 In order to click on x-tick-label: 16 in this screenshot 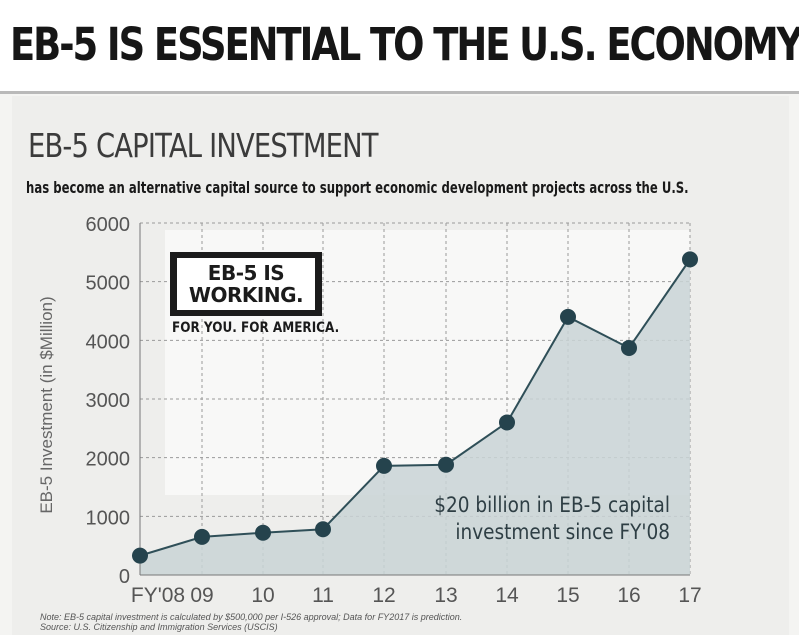, I will do `click(628, 595)`.